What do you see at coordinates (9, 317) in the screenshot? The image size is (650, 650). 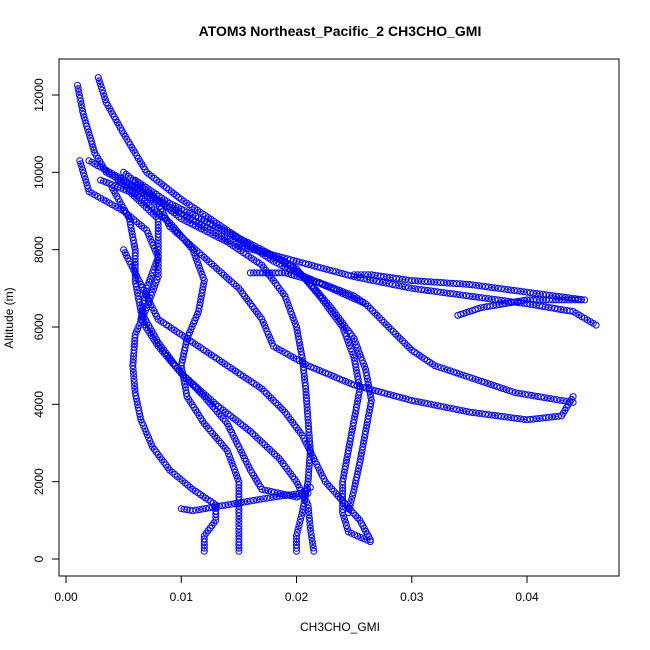 I see `y-axis-label: Altitude (m)` at bounding box center [9, 317].